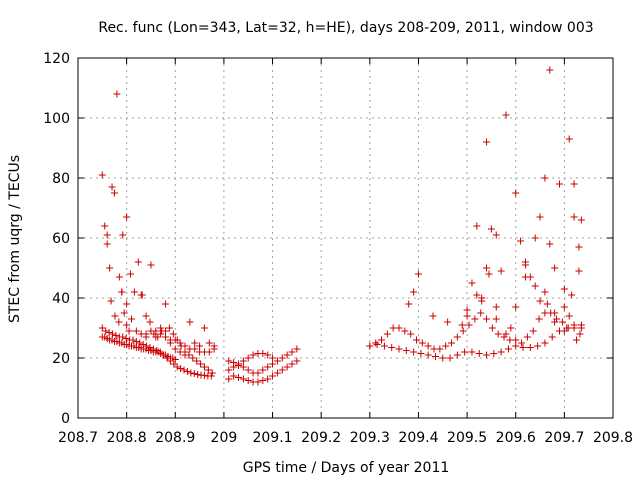  Describe the element at coordinates (224, 438) in the screenshot. I see `x-tick-label: 209` at that location.